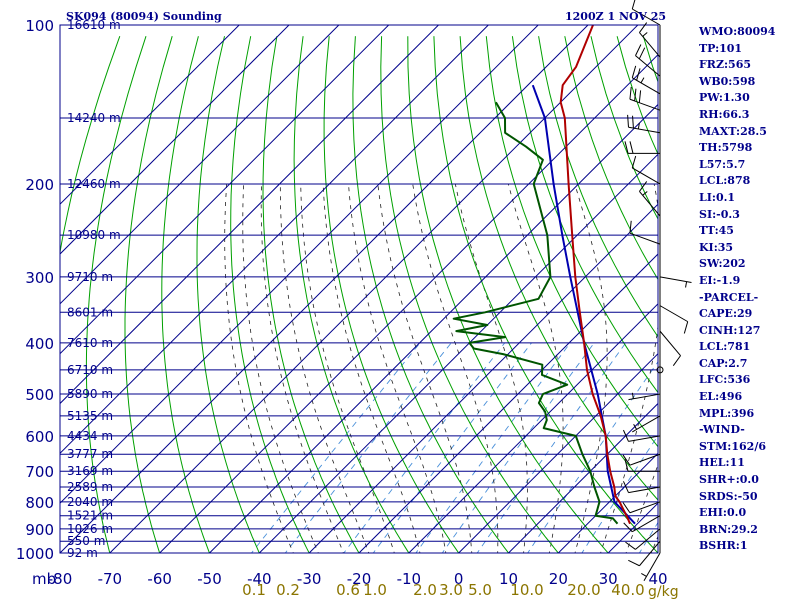 The width and height of the screenshot is (800, 600). Describe the element at coordinates (730, 330) in the screenshot. I see `index-item: CINH:127` at that location.